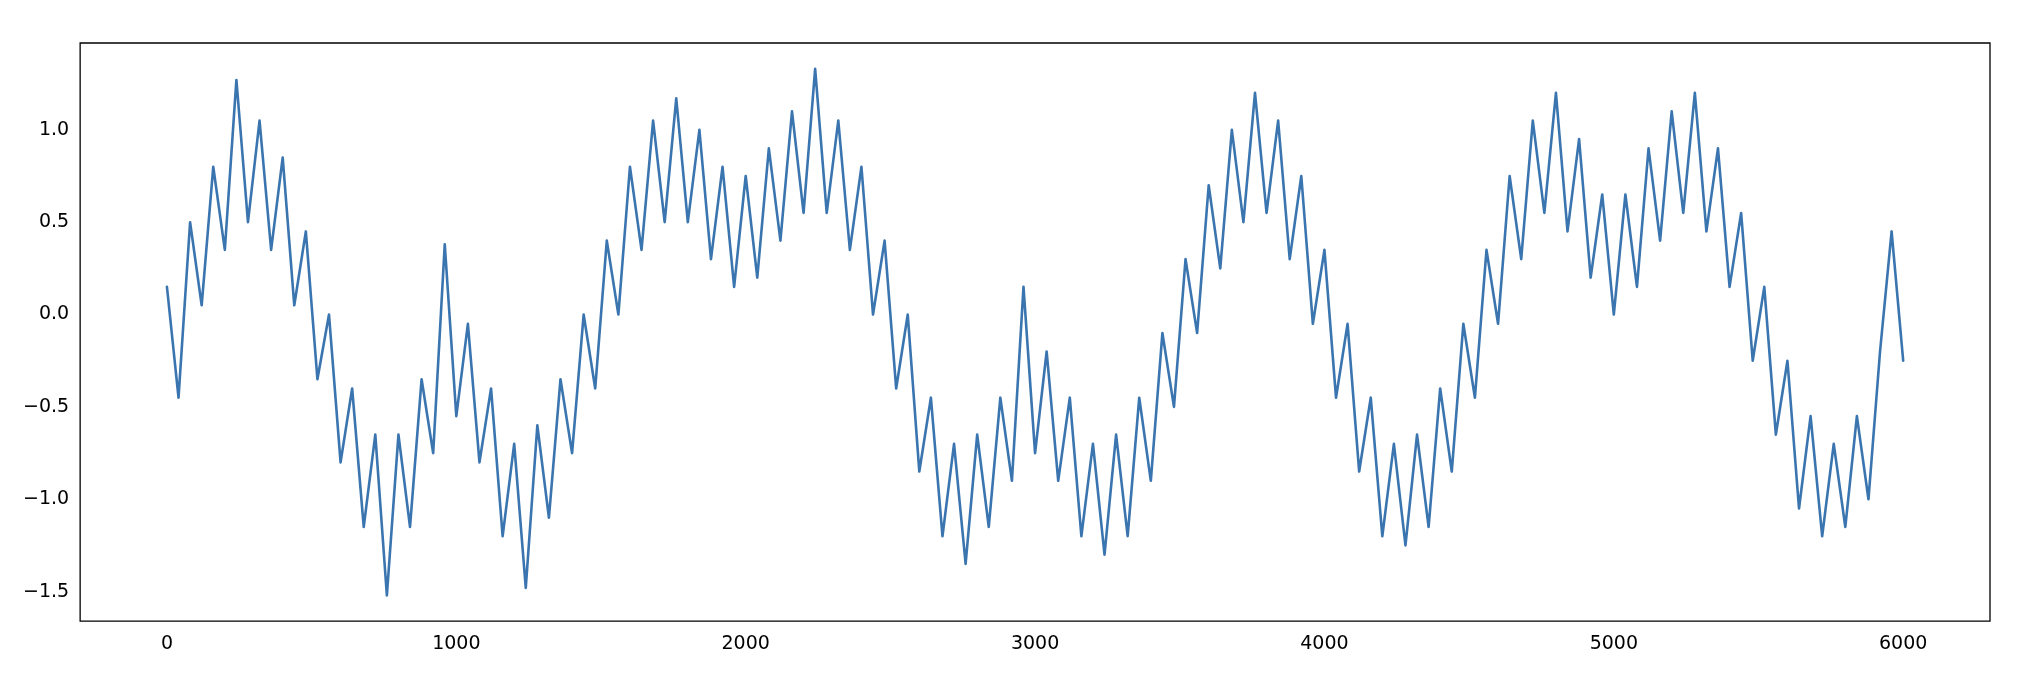 Image resolution: width=2026 pixels, height=678 pixels. Describe the element at coordinates (54, 127) in the screenshot. I see `y-tick-label: 1.0` at that location.